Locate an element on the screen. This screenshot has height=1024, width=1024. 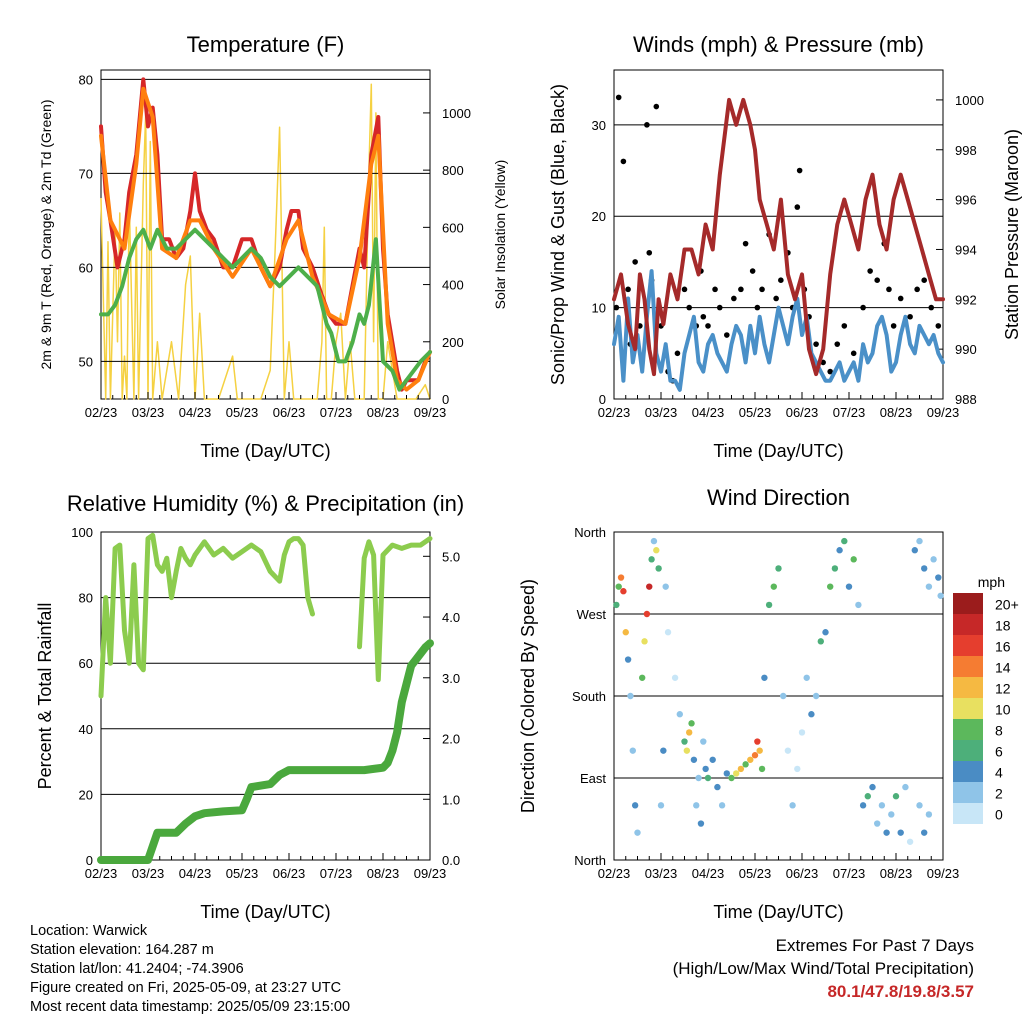
temp-xtick-label: 03/23 is located at coordinates (148, 412).